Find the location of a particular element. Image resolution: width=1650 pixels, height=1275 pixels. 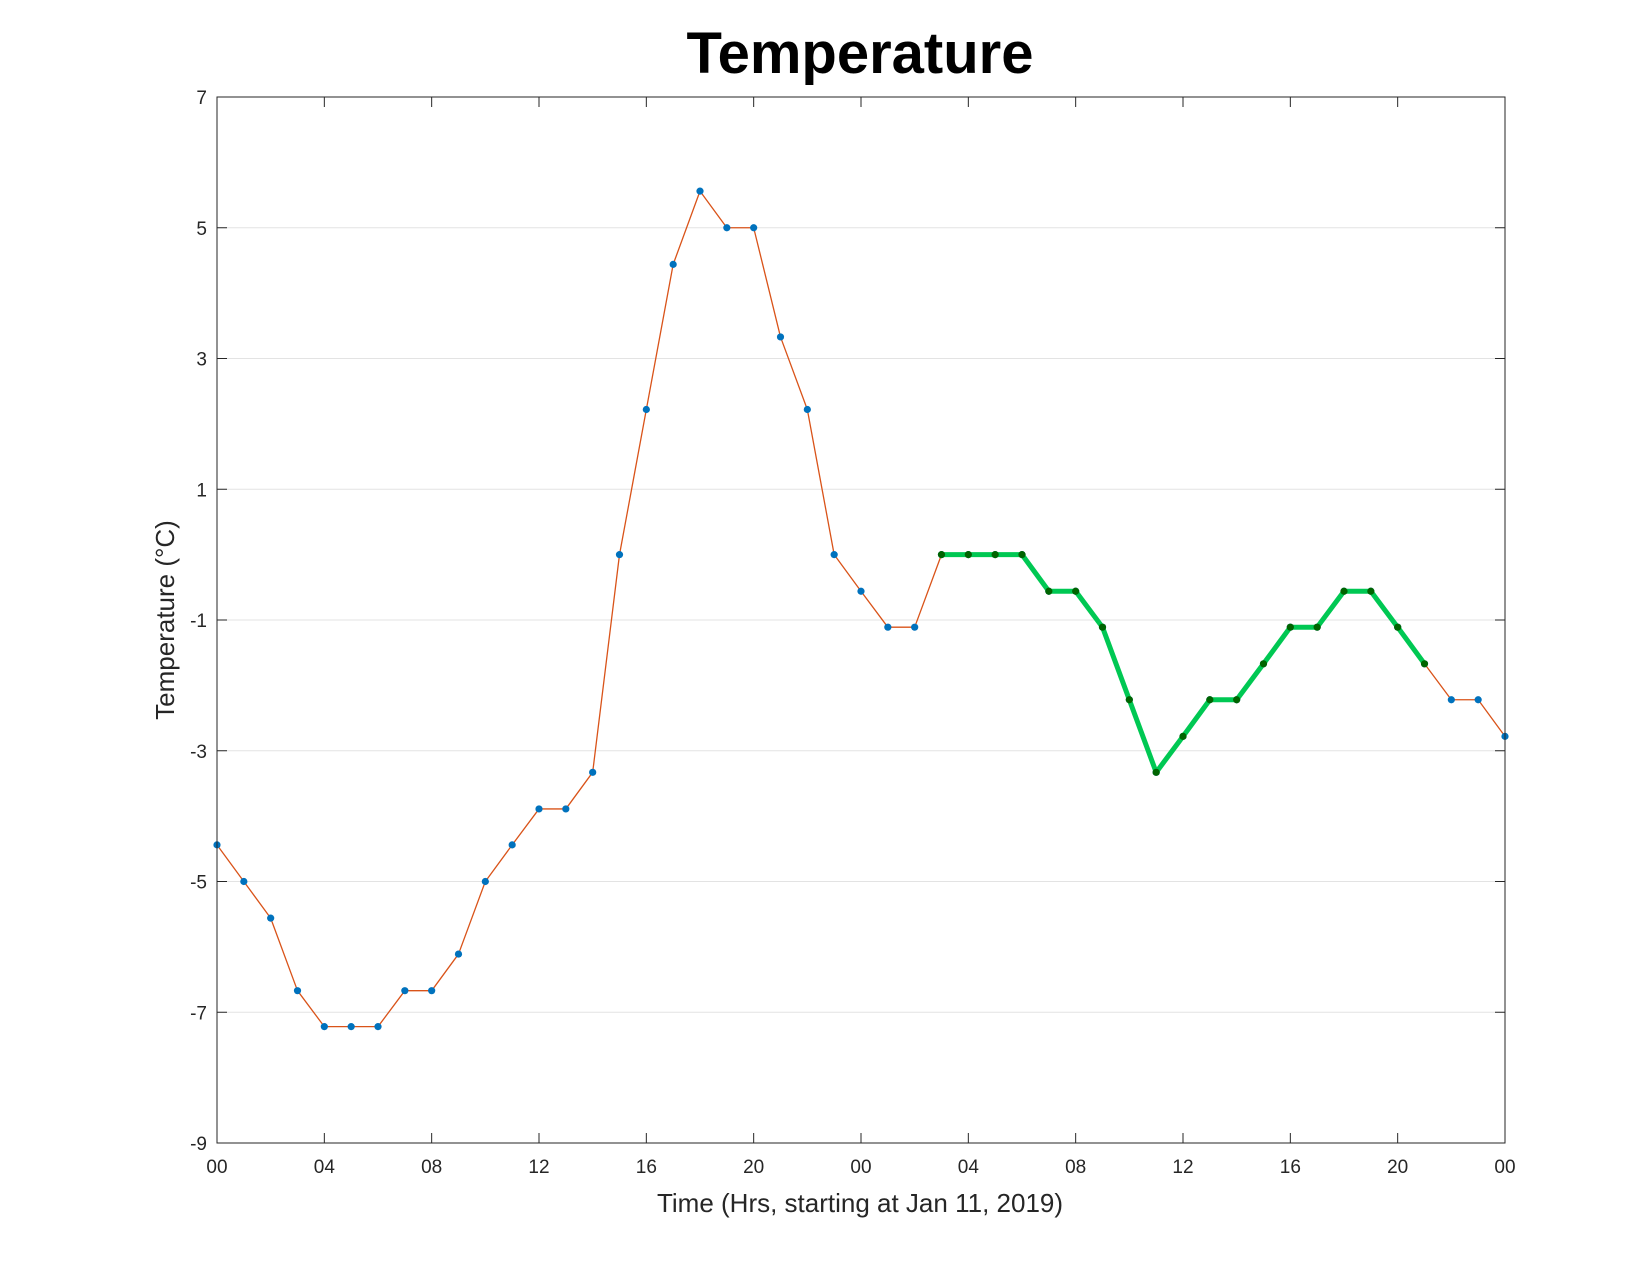

y-tick-label: -3 is located at coordinates (198, 752).